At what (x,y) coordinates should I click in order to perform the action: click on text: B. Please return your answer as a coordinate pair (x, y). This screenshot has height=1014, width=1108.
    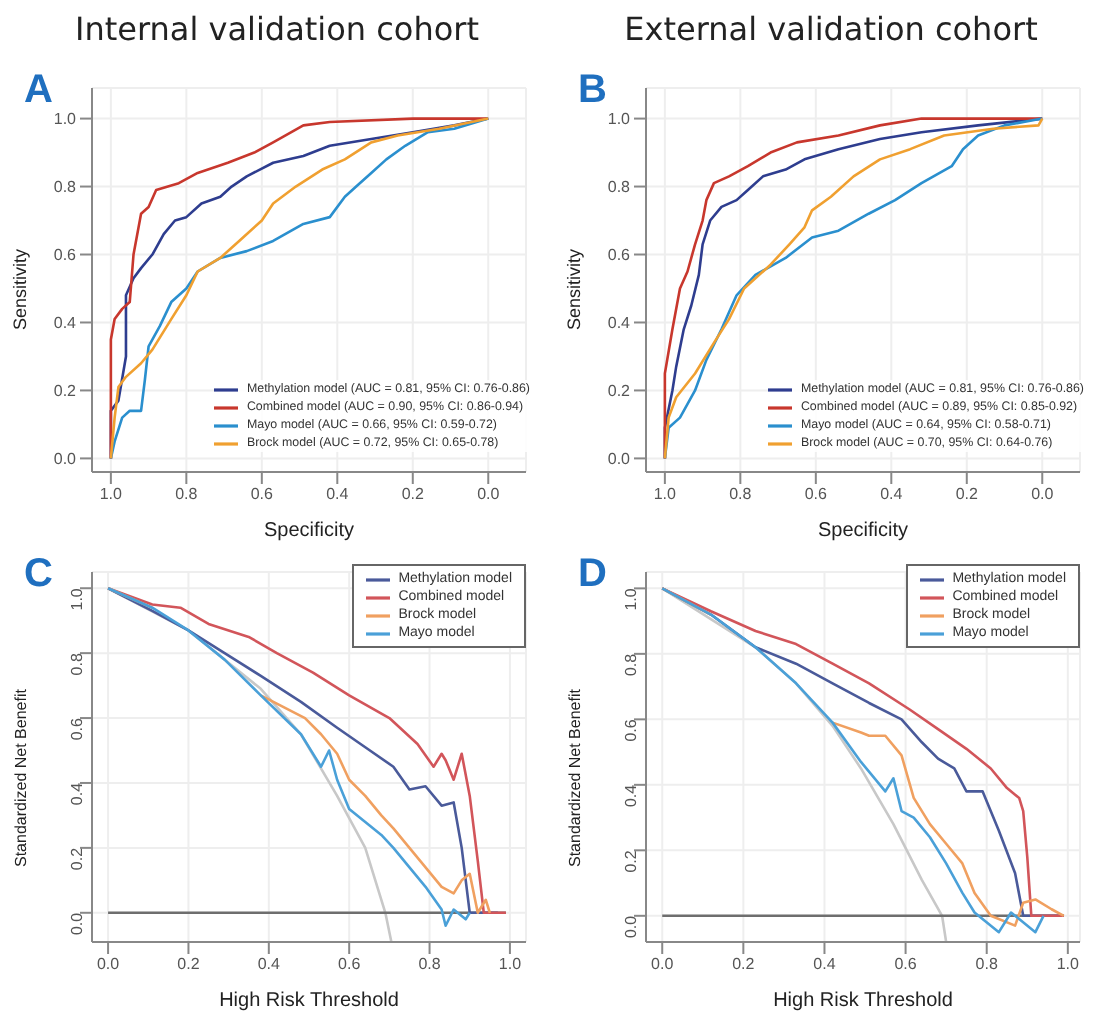
    Looking at the image, I should click on (592, 91).